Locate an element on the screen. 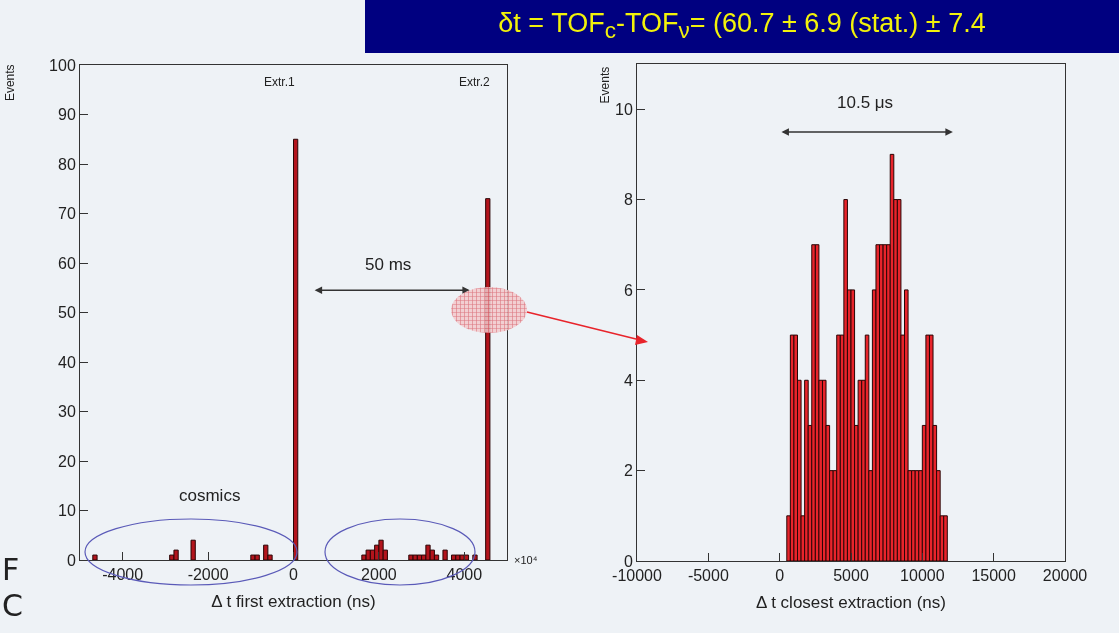 The width and height of the screenshot is (1119, 633). x-tick-label: -2000 is located at coordinates (208, 575).